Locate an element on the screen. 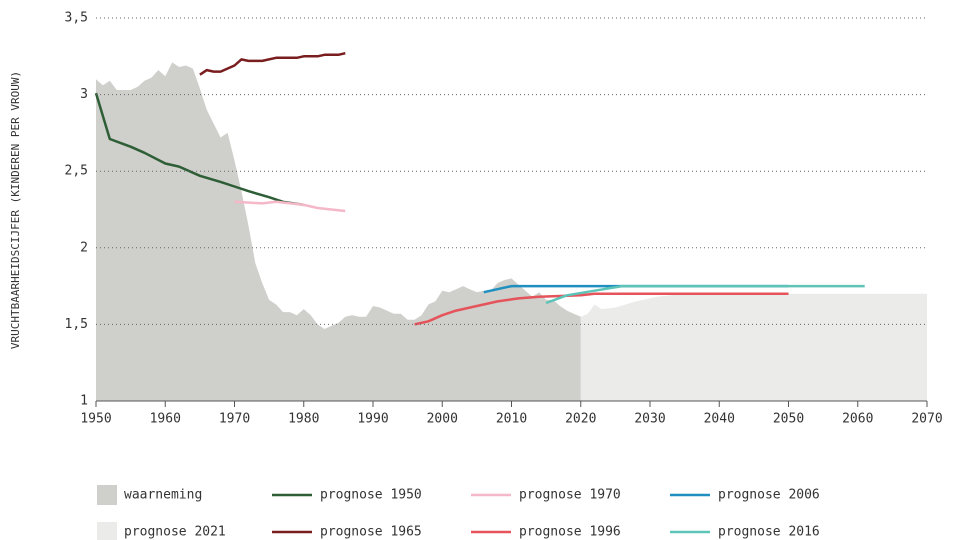 The image size is (954, 540). legend-label: prognose 2021 is located at coordinates (175, 532).